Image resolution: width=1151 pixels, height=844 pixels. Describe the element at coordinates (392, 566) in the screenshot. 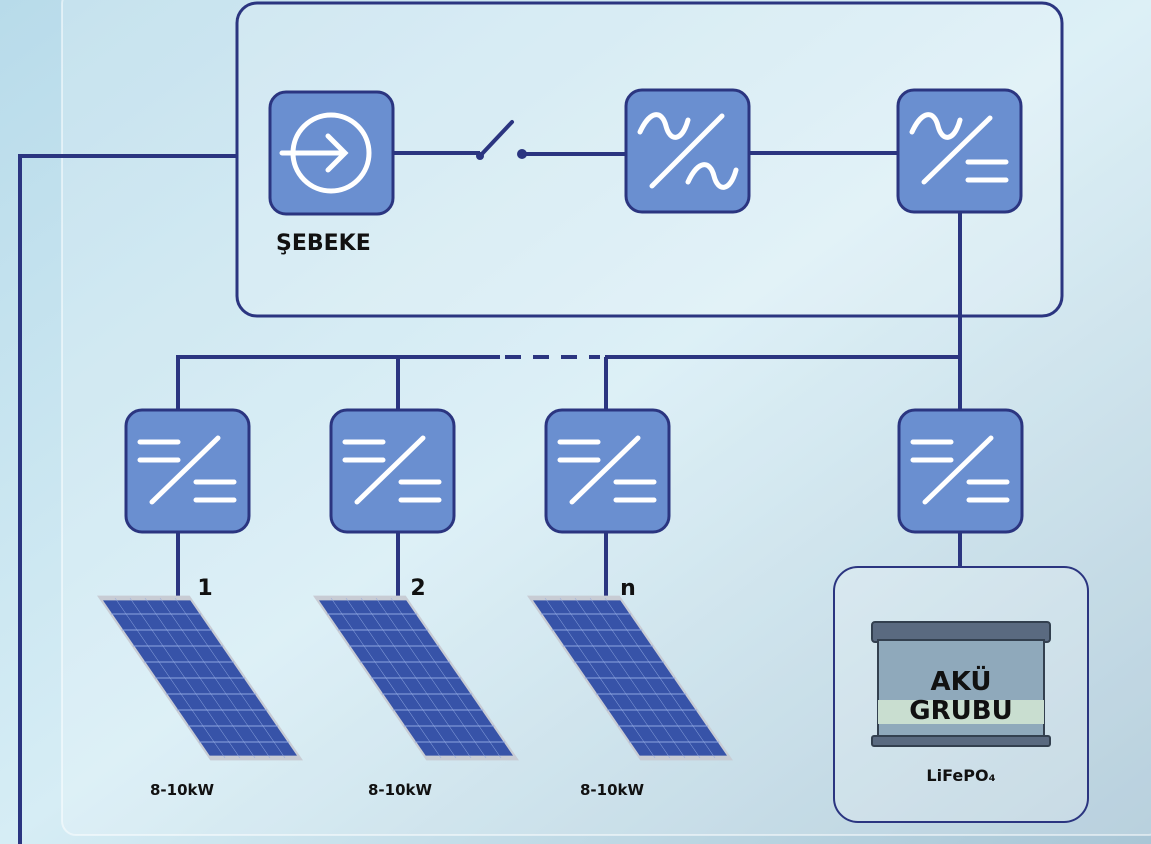

I see `pv-wire` at that location.